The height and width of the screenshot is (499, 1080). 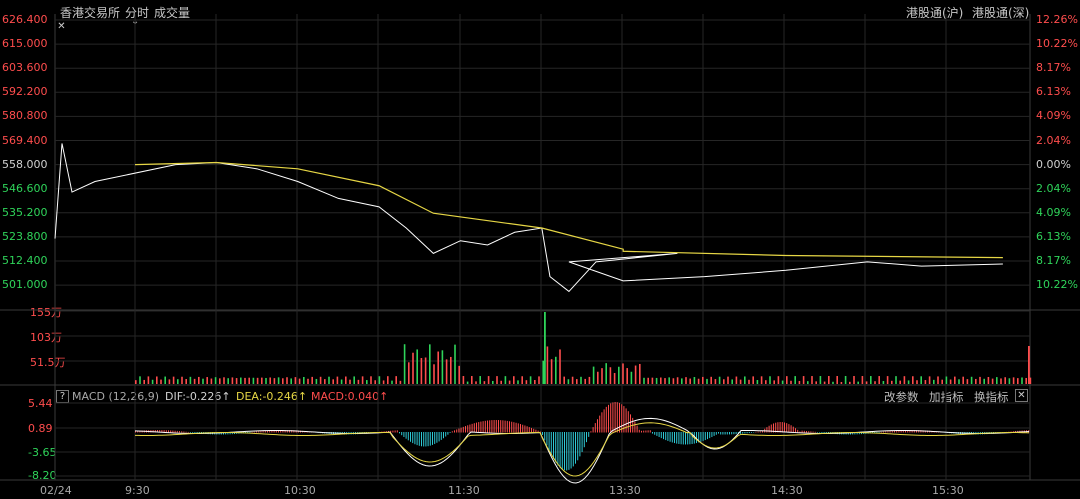 What do you see at coordinates (901, 397) in the screenshot?
I see `edit-params-button: 改参数` at bounding box center [901, 397].